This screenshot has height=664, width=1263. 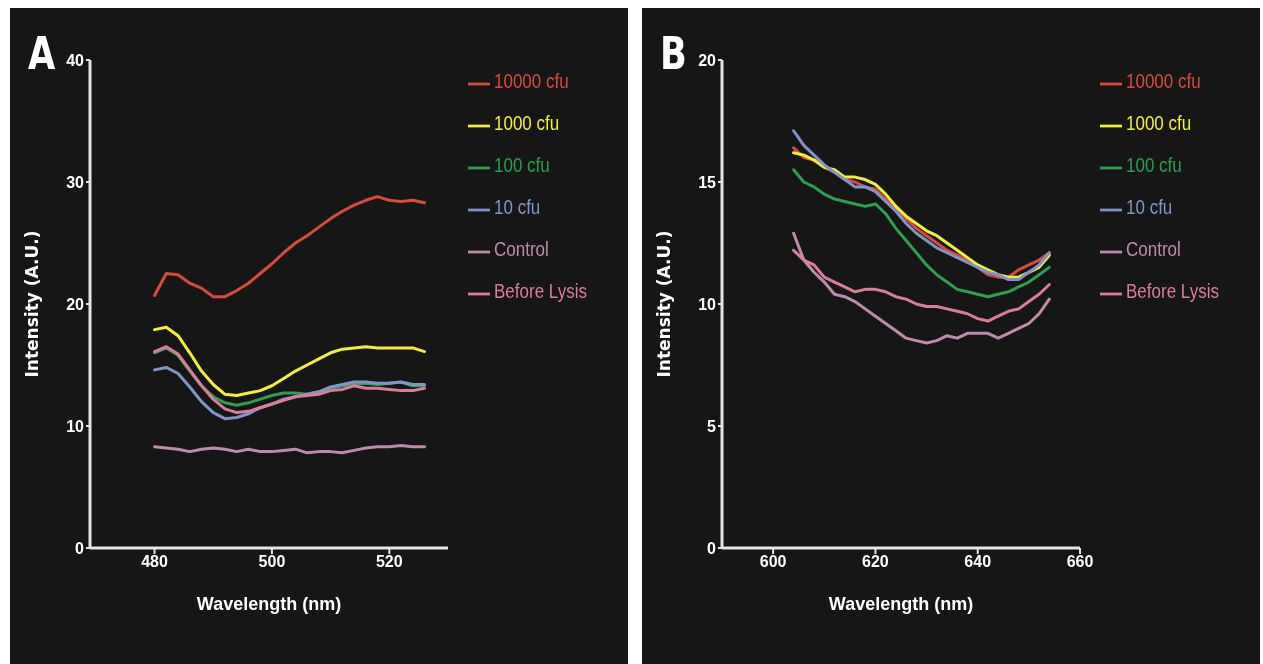 I want to click on x-tick-label: 600, so click(x=773, y=562).